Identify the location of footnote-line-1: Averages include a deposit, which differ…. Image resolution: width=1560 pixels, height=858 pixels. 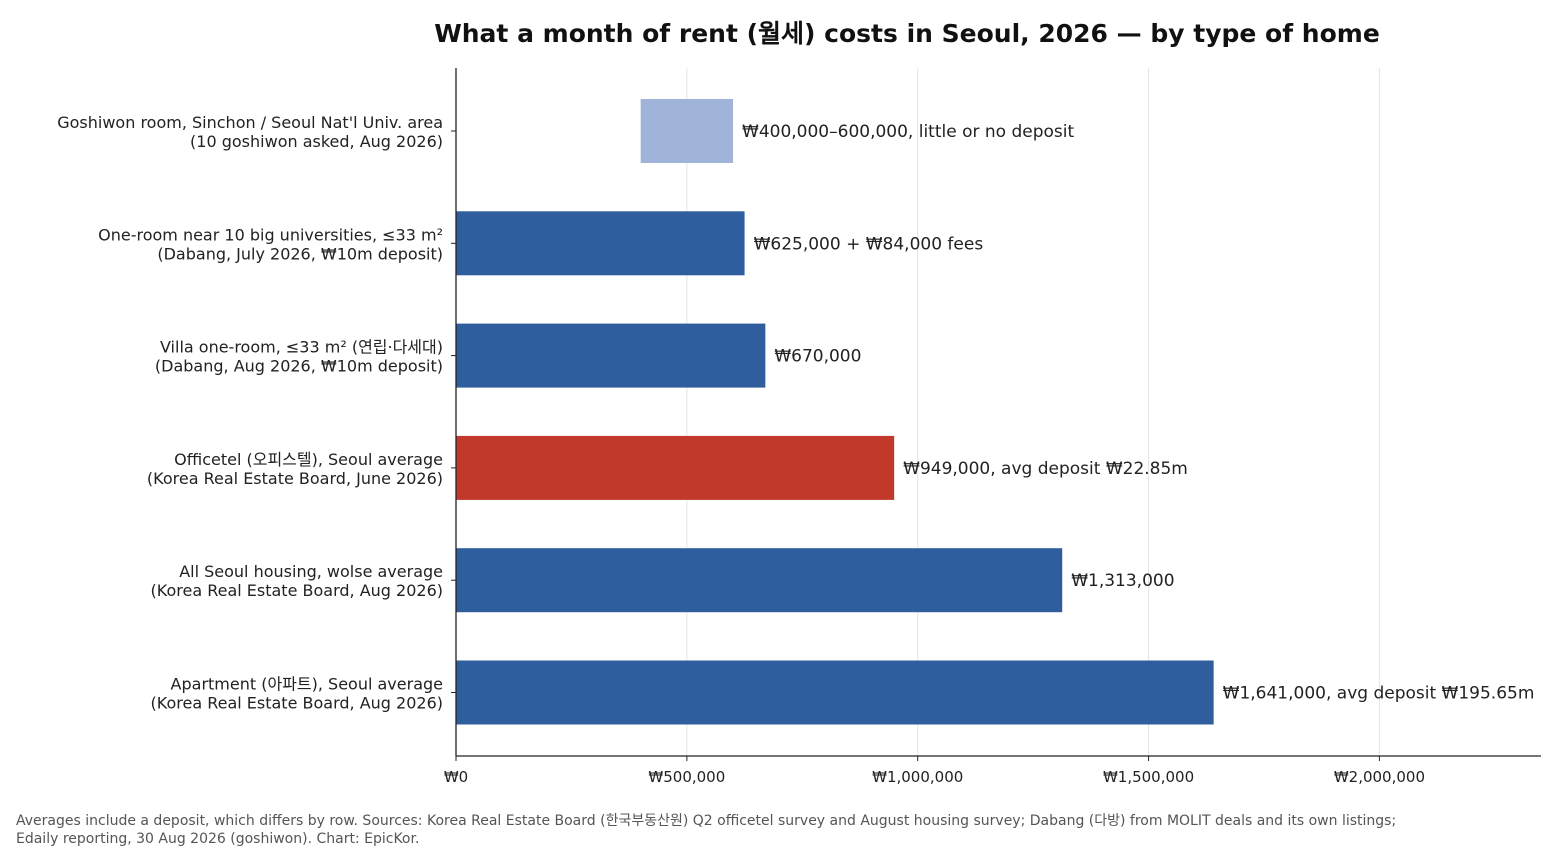
(706, 821).